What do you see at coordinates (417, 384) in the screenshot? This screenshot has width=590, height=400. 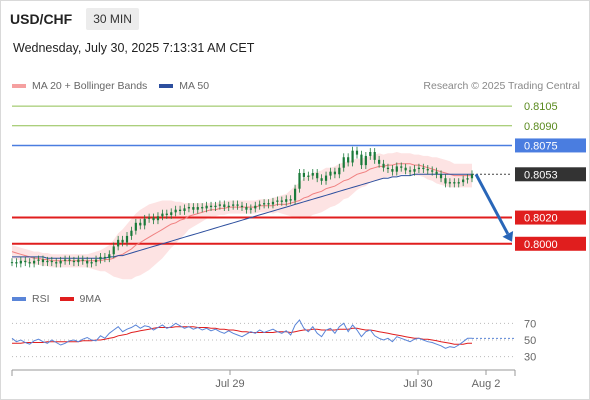 I see `x-tick-label: Jul 30` at bounding box center [417, 384].